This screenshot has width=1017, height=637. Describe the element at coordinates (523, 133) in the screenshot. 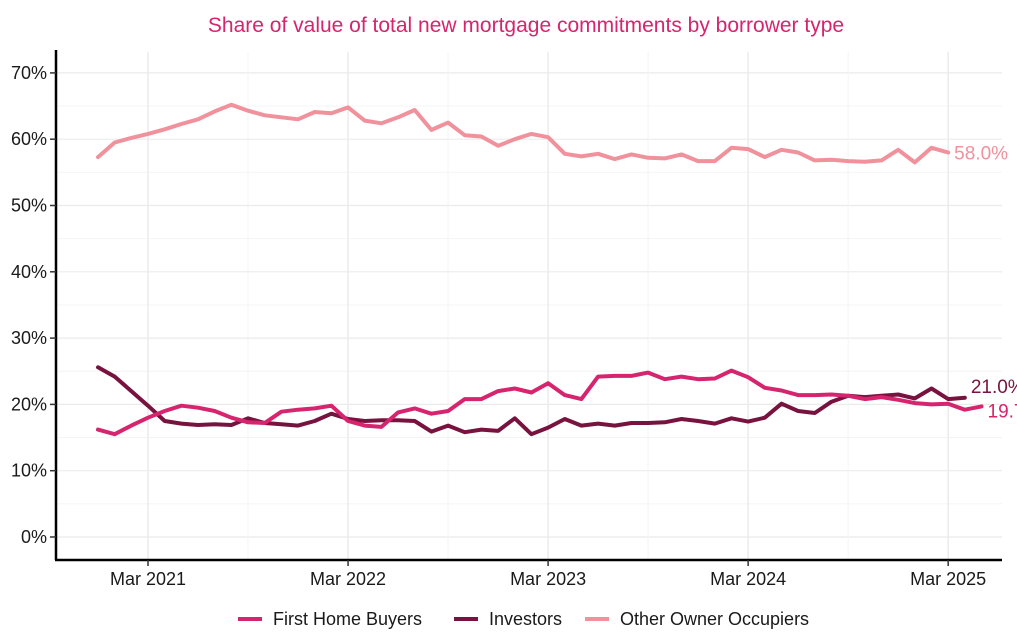

I see `series-line-other-owner-occupiers` at that location.